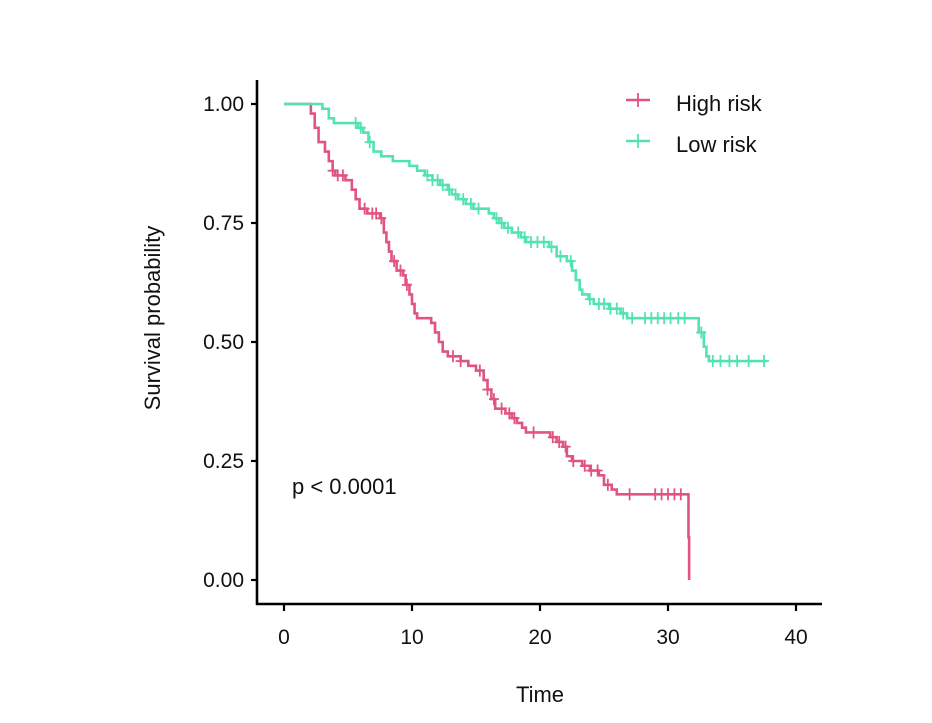 This screenshot has width=932, height=723. What do you see at coordinates (717, 144) in the screenshot?
I see `legend-label-low-risk: Low risk` at bounding box center [717, 144].